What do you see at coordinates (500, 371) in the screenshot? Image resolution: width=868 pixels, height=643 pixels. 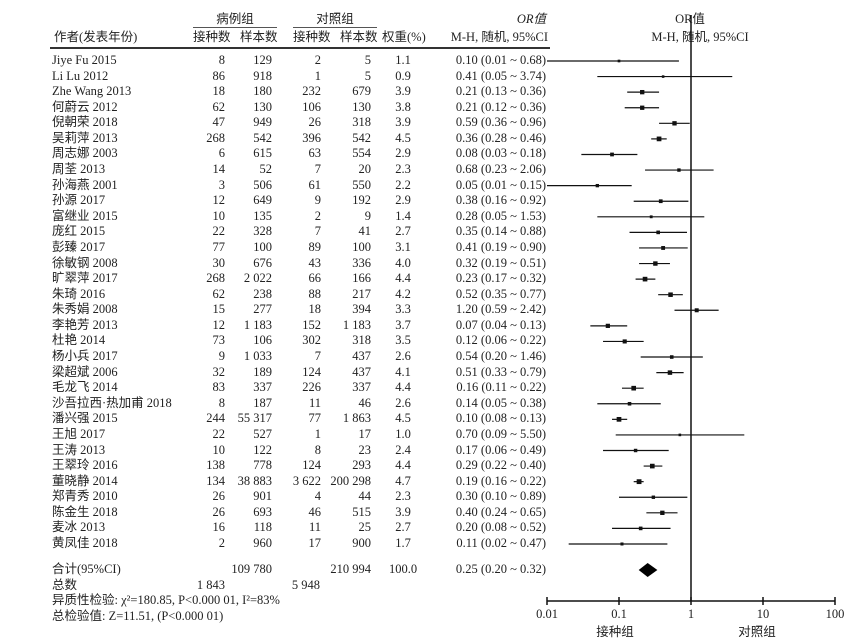 I see `or-ci: 0.51 (0.33 ~ 0.79)` at bounding box center [500, 371].